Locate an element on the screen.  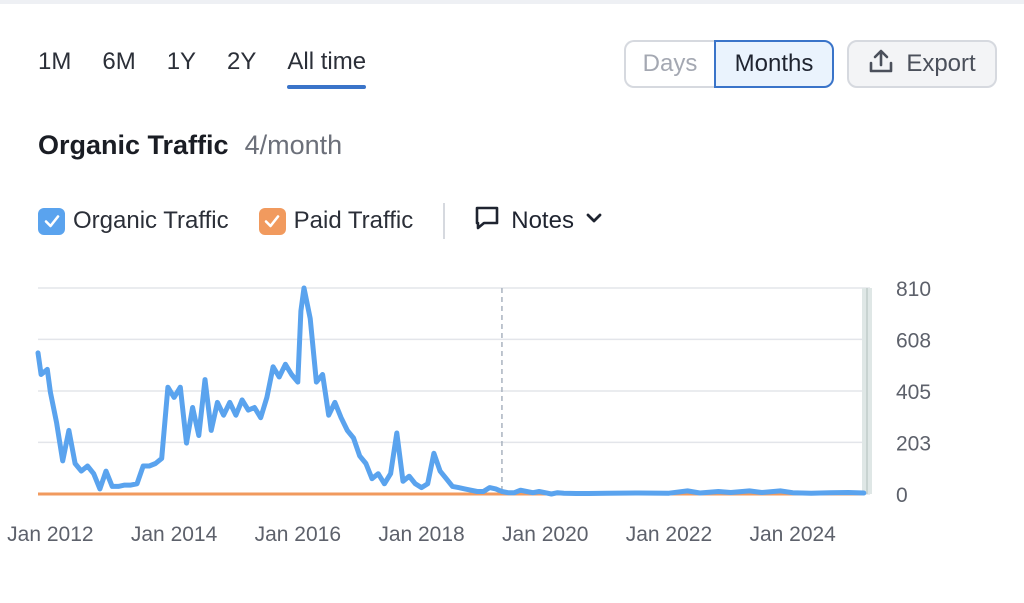
x-tick-label: Jan 2016 is located at coordinates (298, 534).